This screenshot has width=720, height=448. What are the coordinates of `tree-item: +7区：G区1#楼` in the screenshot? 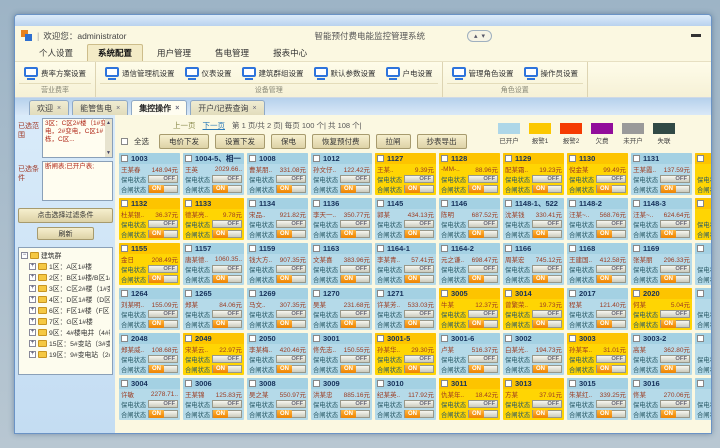 It's located at (65, 321).